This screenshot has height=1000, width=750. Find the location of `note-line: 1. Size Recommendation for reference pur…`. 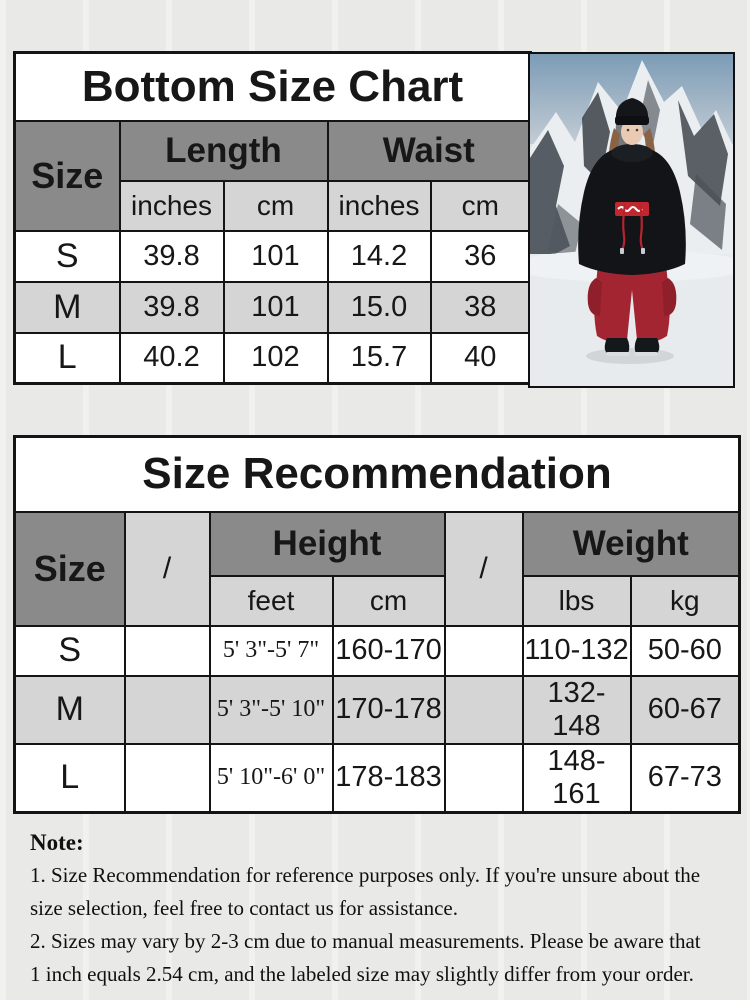

note-line: 1. Size Recommendation for reference pur… is located at coordinates (365, 875).